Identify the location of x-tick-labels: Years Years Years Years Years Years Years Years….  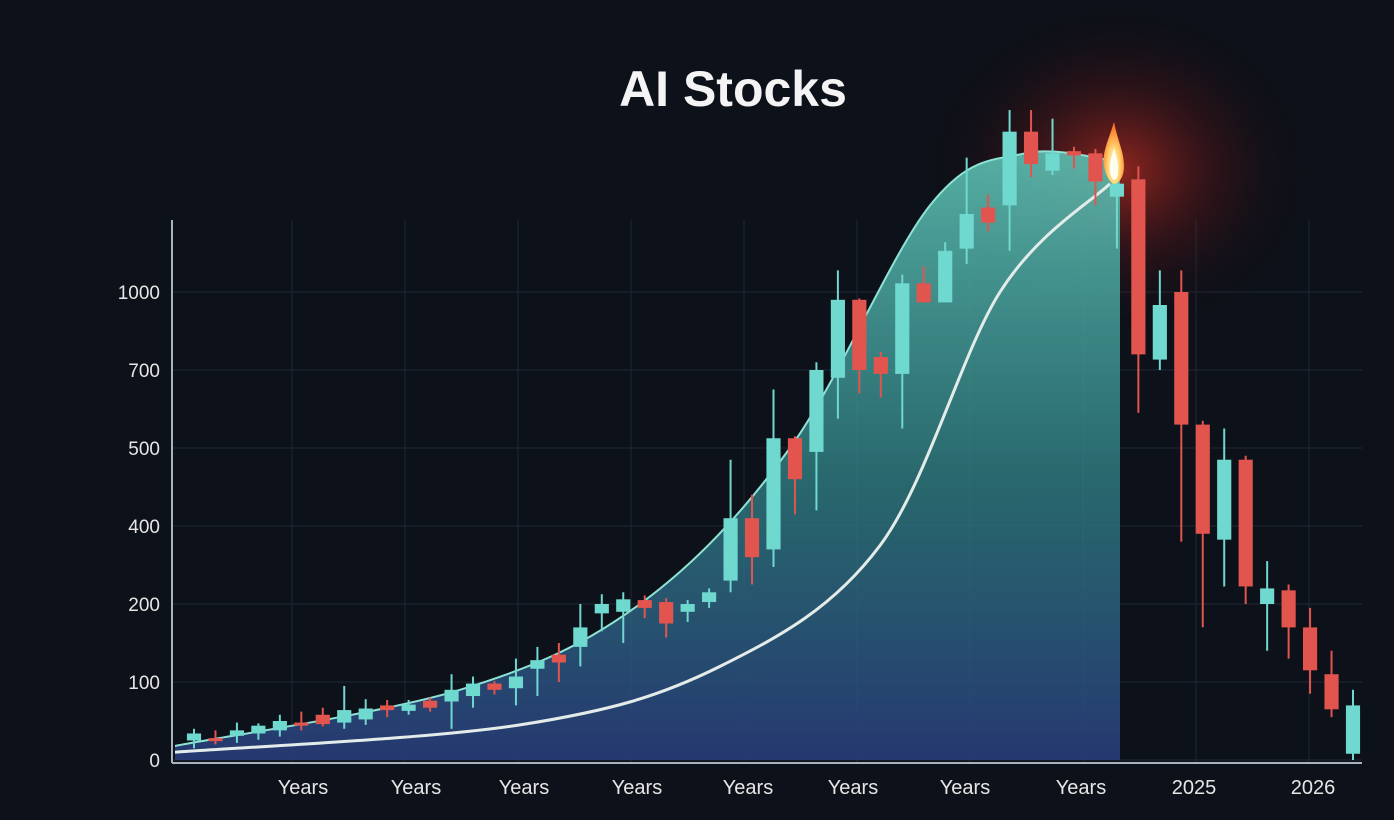
(806, 788).